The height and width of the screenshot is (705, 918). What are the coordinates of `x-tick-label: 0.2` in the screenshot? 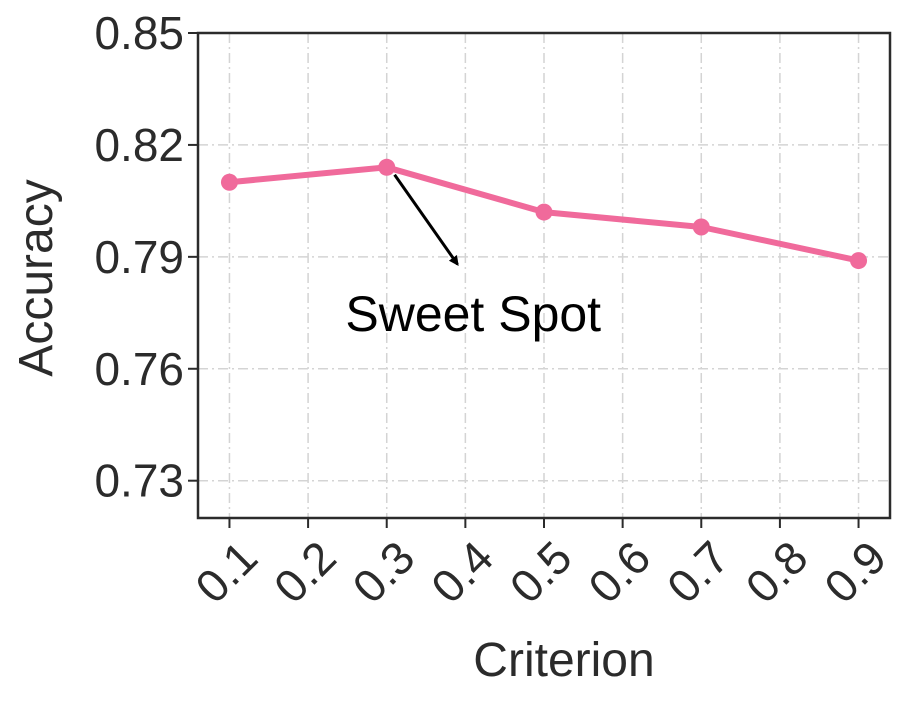 It's located at (305, 572).